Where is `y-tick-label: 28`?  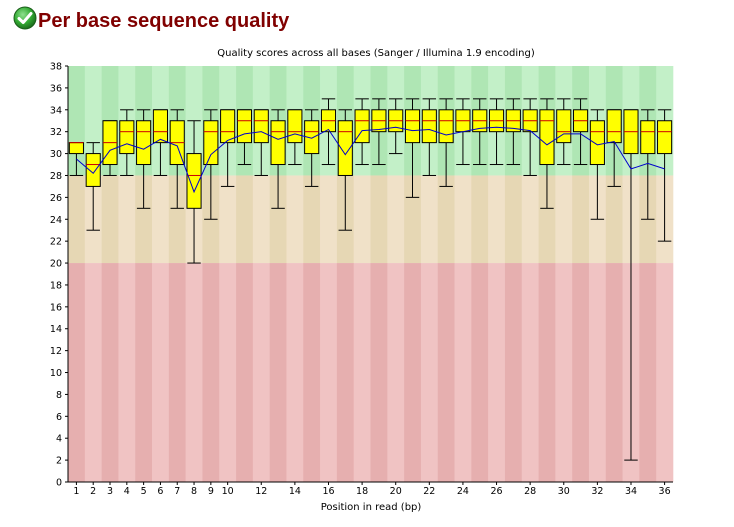 y-tick-label: 28 is located at coordinates (56, 176).